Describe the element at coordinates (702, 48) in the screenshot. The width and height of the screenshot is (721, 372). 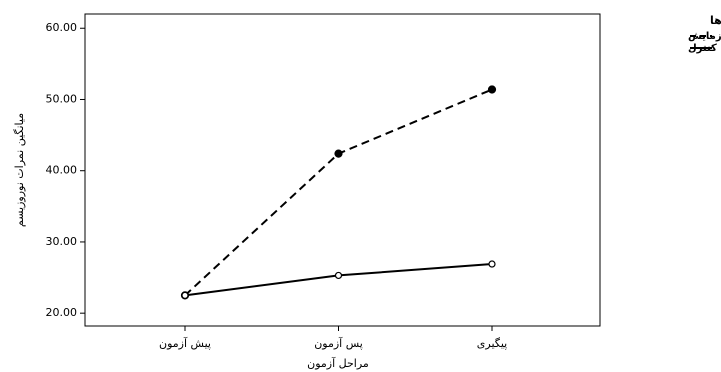
I see `legend-label: کنترل` at that location.